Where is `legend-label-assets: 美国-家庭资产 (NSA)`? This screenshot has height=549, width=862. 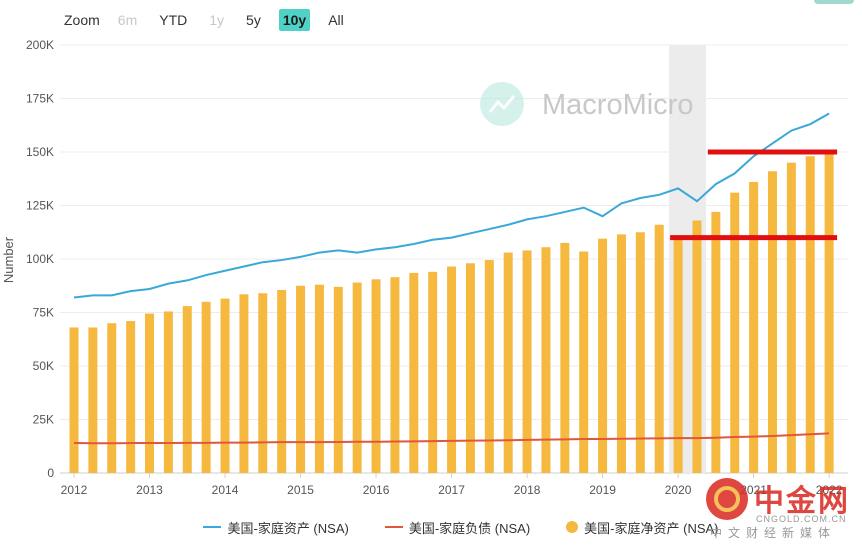
legend-label-assets: 美国-家庭资产 (NSA) is located at coordinates (288, 528).